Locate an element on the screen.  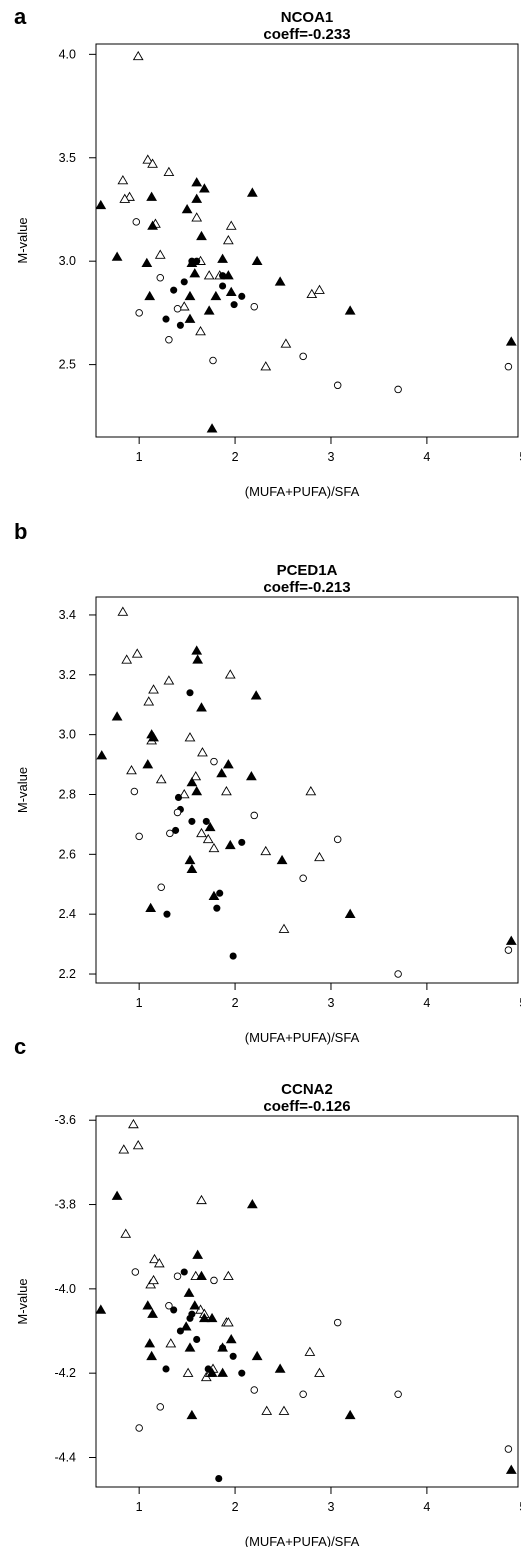
x-tick-label: 1 is located at coordinates (139, 457).